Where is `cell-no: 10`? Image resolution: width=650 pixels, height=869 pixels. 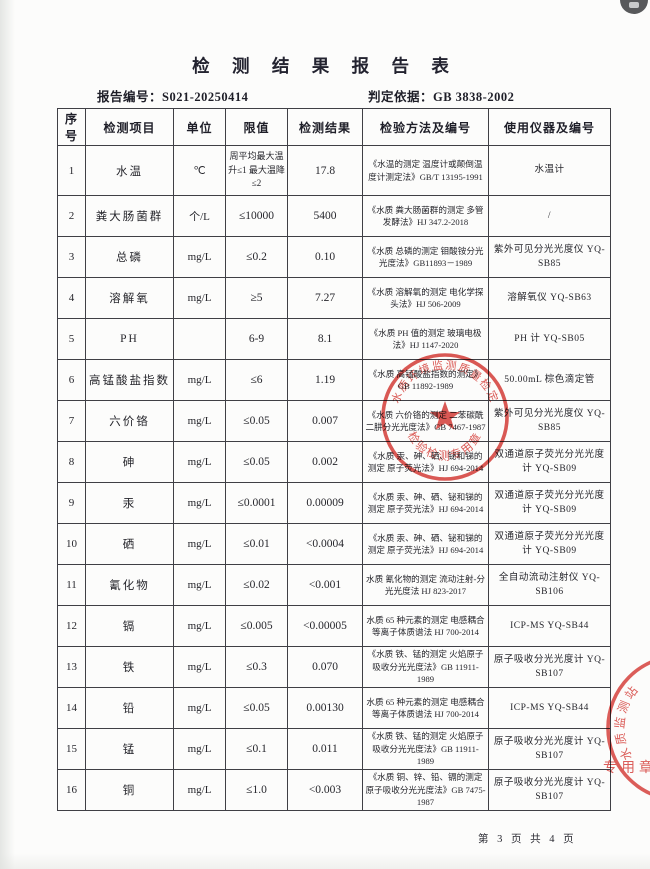 cell-no: 10 is located at coordinates (71, 544).